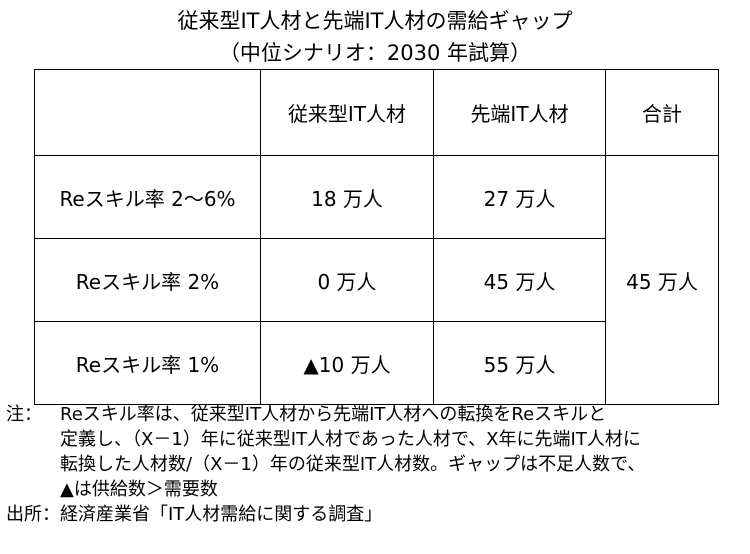  I want to click on note-line: 定義し、（X－1）年に従来型IT人材であった人材で、X年に先端IT人材に, so click(350, 439).